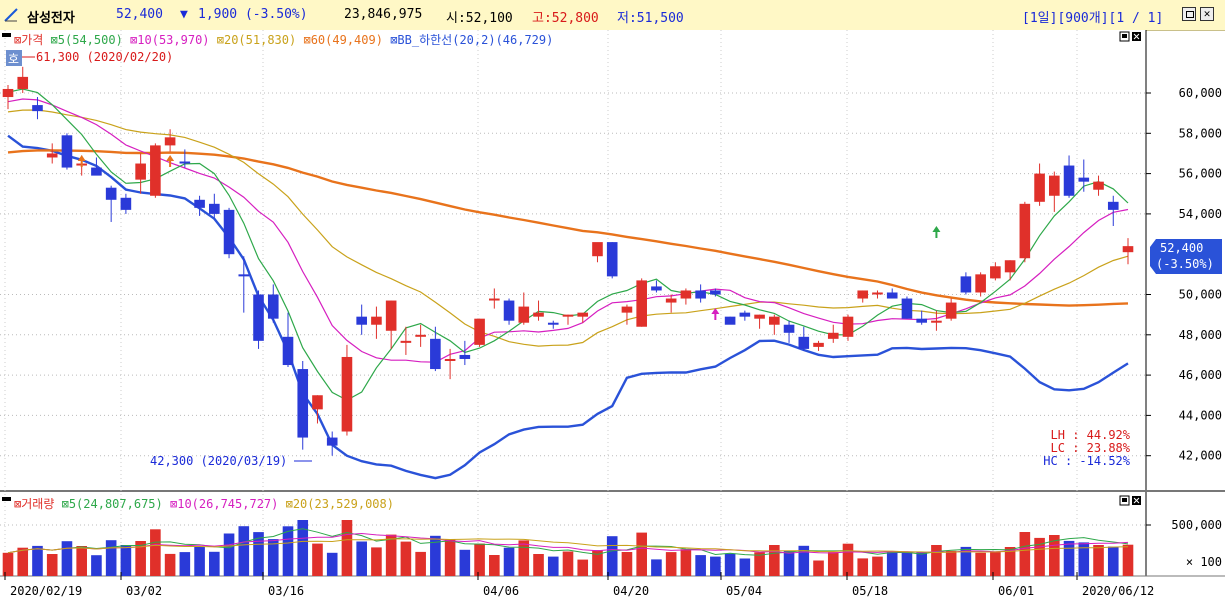 The image size is (1225, 606). I want to click on stat-row: LH : 44.92%, so click(1091, 435).